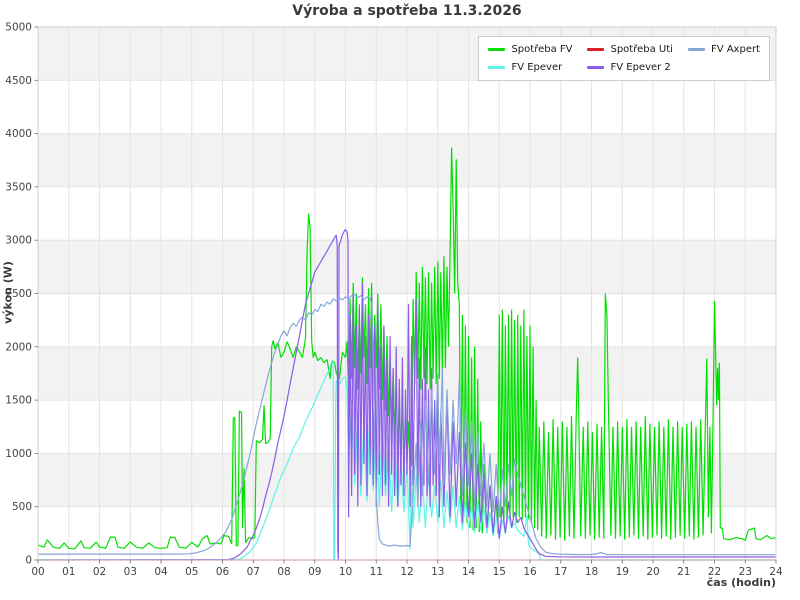  Describe the element at coordinates (641, 49) in the screenshot. I see `legend-label-spotreba-uti: Spotřeba Uti` at that location.